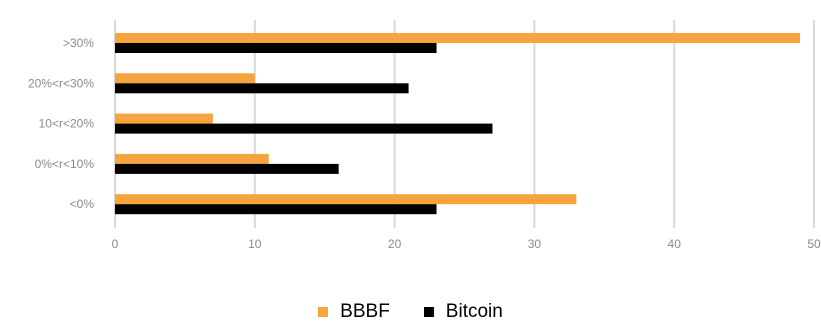 The width and height of the screenshot is (821, 327). I want to click on x-tick-label-20: 20, so click(395, 244).